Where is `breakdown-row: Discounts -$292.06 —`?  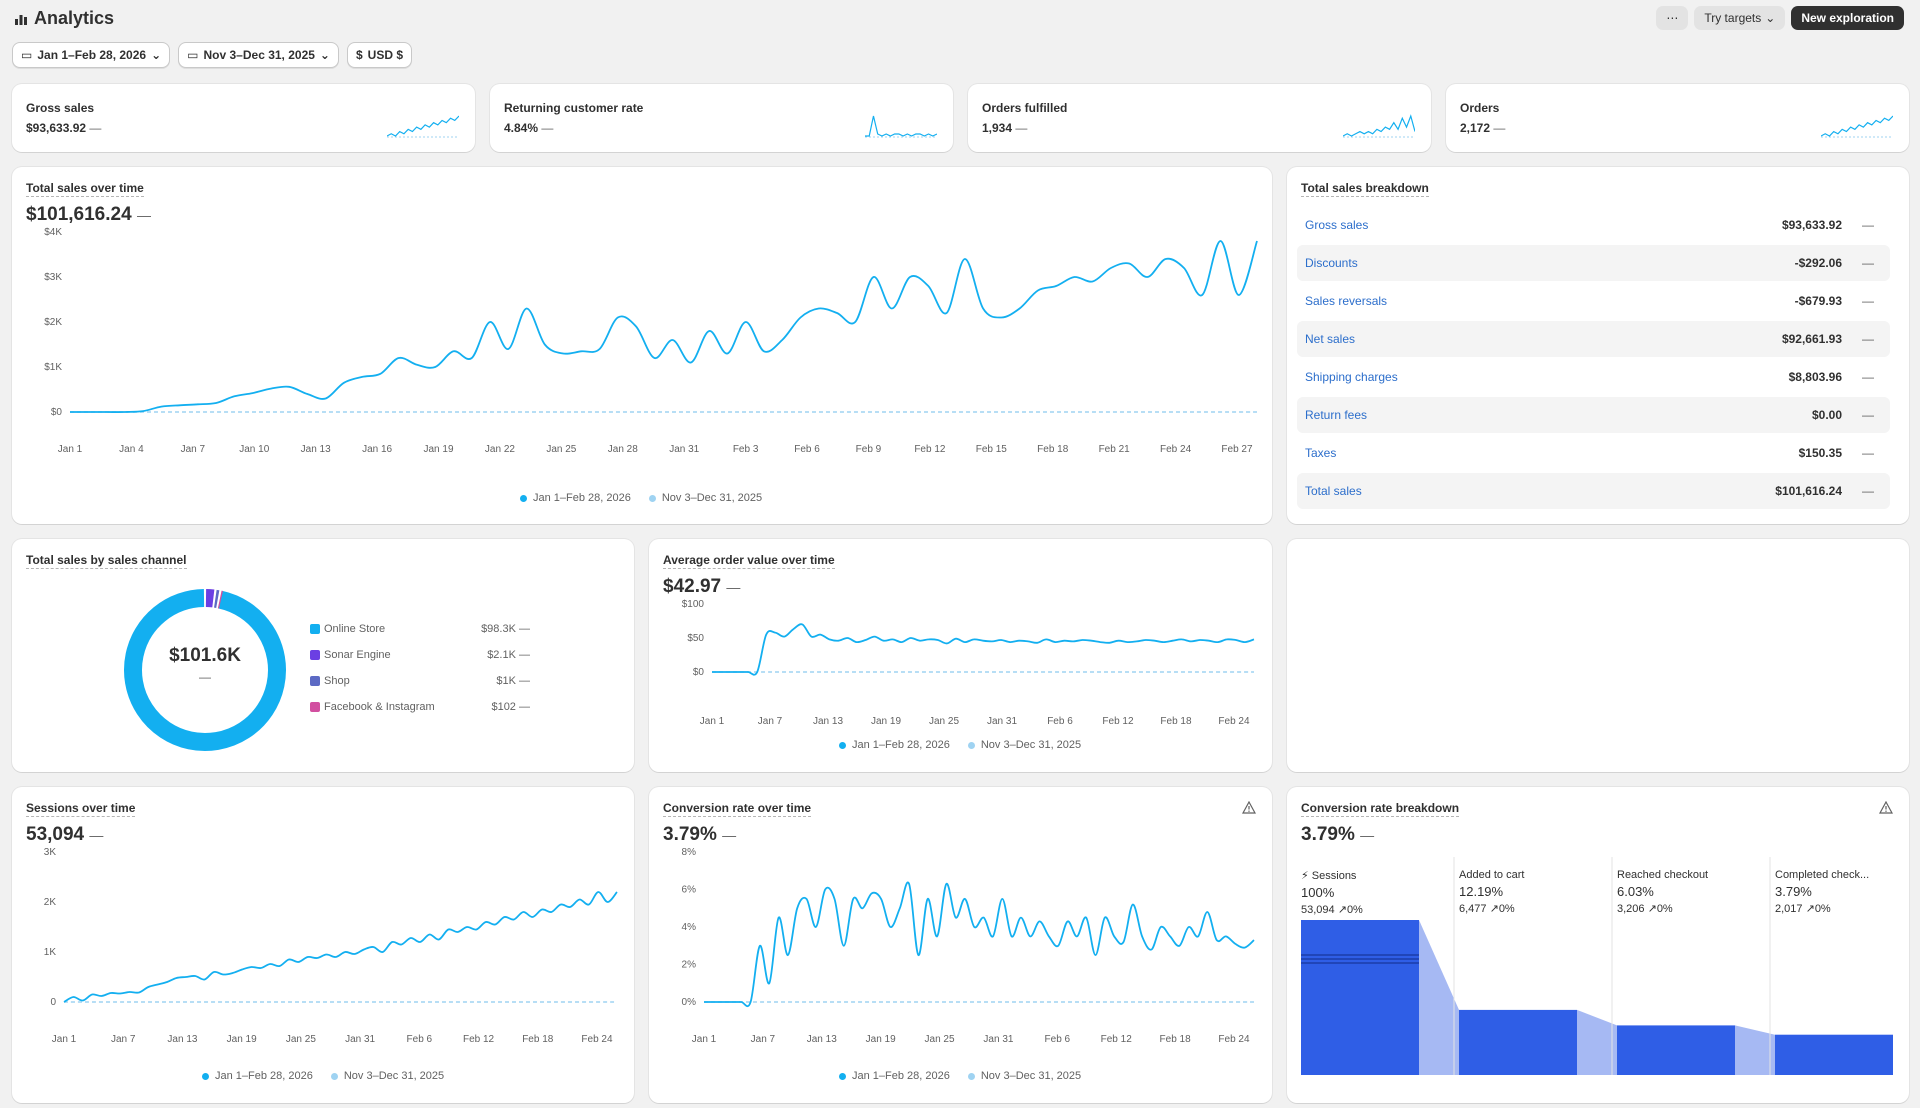 breakdown-row: Discounts -$292.06 — is located at coordinates (1593, 263).